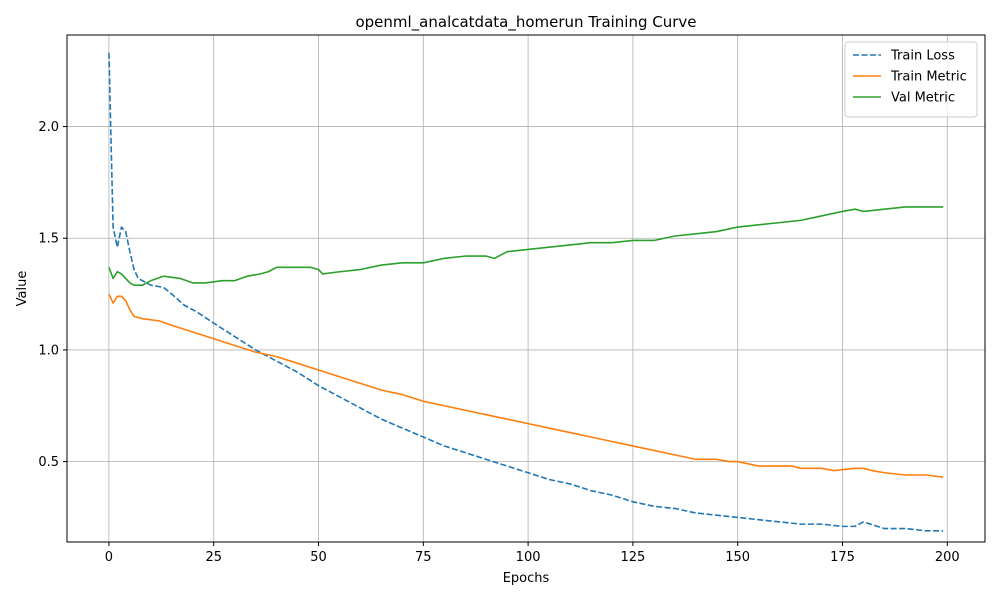  What do you see at coordinates (928, 77) in the screenshot?
I see `legend-label-train-metric: Train Metric` at bounding box center [928, 77].